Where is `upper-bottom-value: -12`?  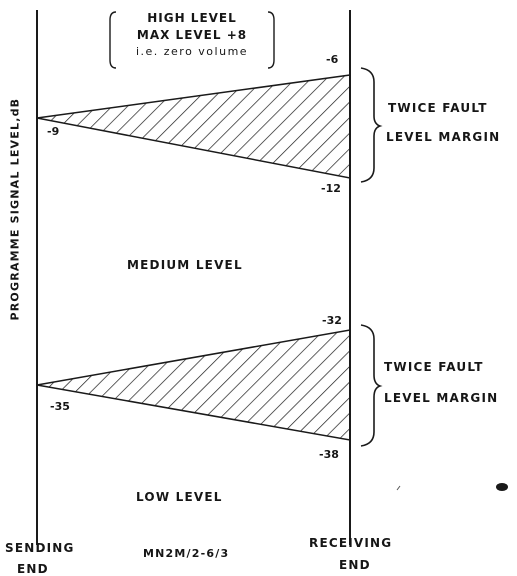
upper-bottom-value: -12 is located at coordinates (331, 188).